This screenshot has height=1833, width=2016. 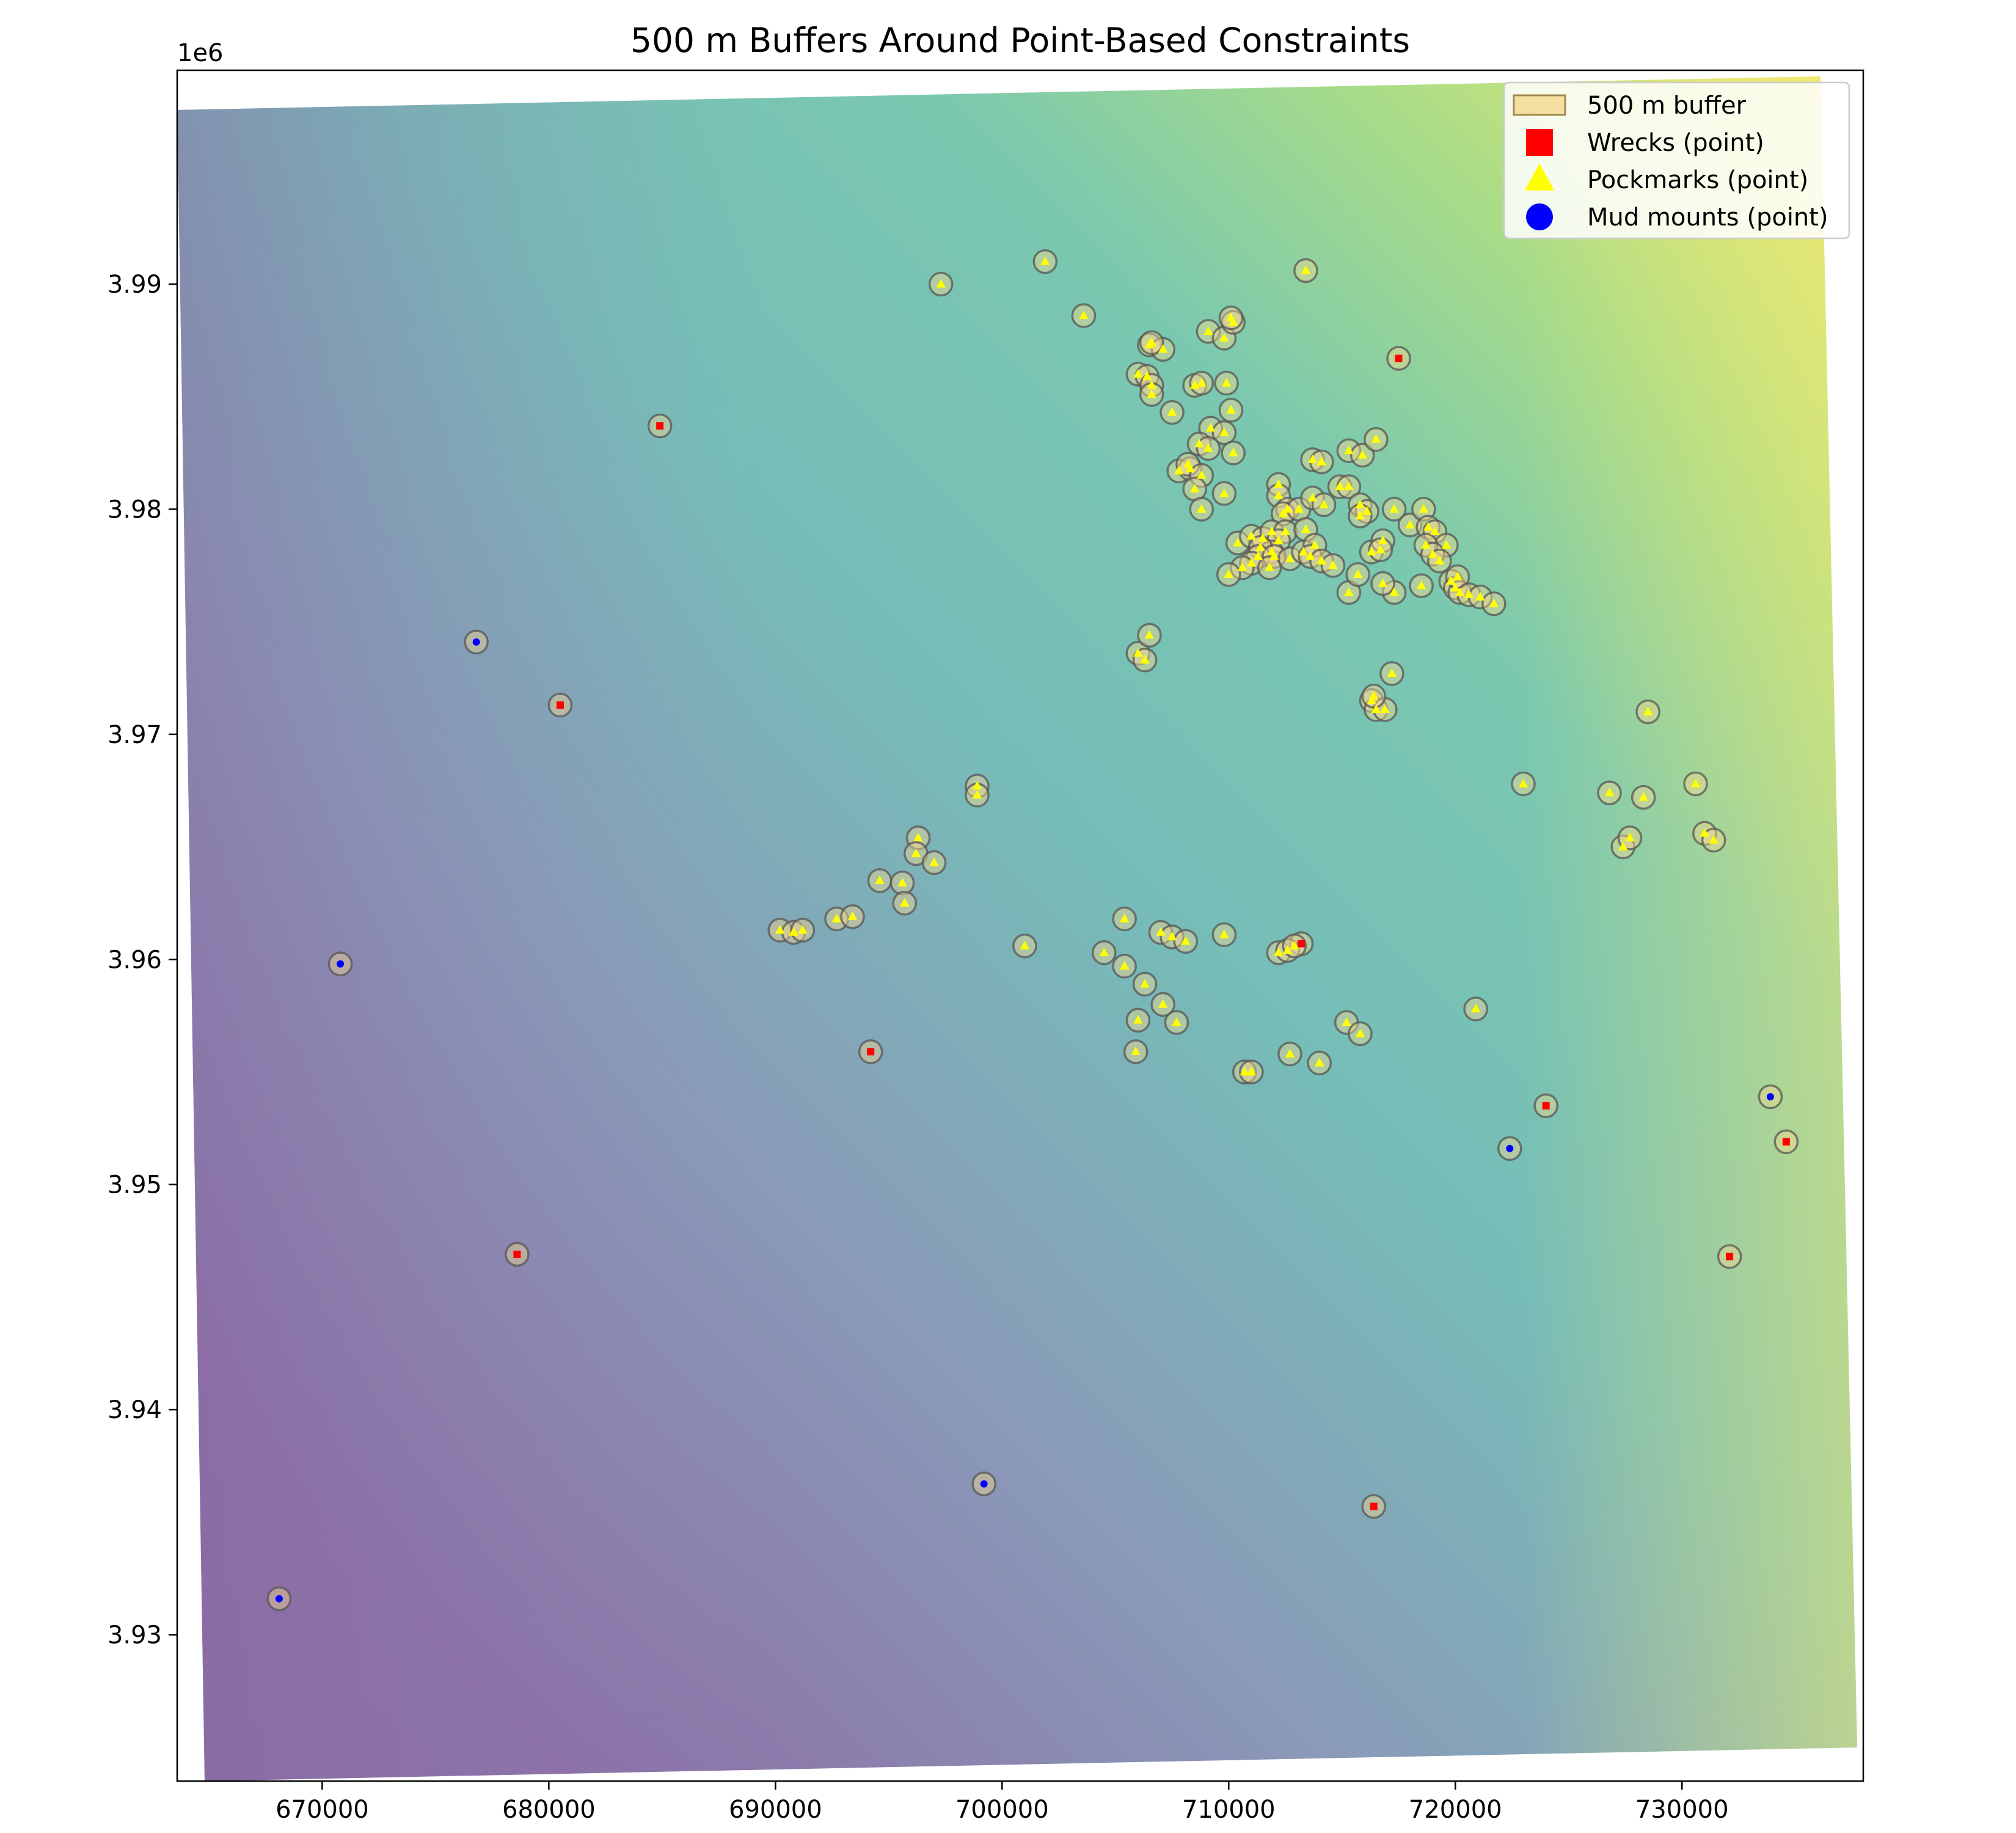 What do you see at coordinates (1539, 105) in the screenshot?
I see `legend-handle-buffer` at bounding box center [1539, 105].